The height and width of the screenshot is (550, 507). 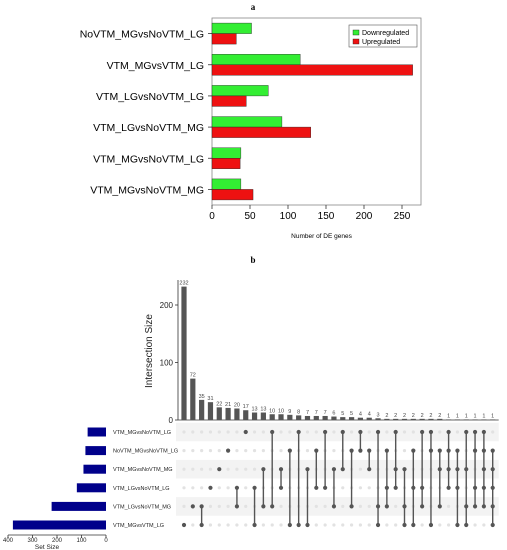 What do you see at coordinates (47, 547) in the screenshot?
I see `set-size-title: Set Size` at bounding box center [47, 547].